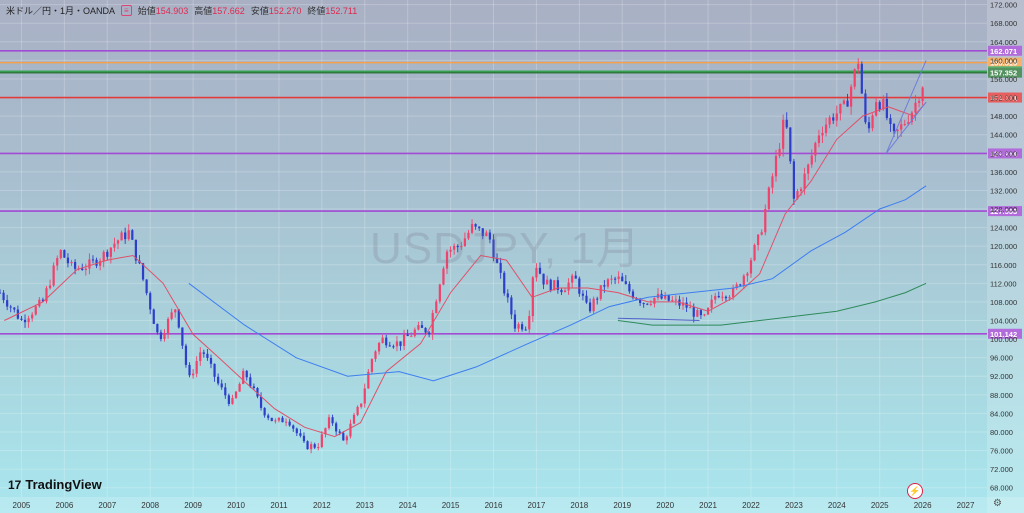  Describe the element at coordinates (451, 505) in the screenshot. I see `x-tick-label: 2015` at that location.